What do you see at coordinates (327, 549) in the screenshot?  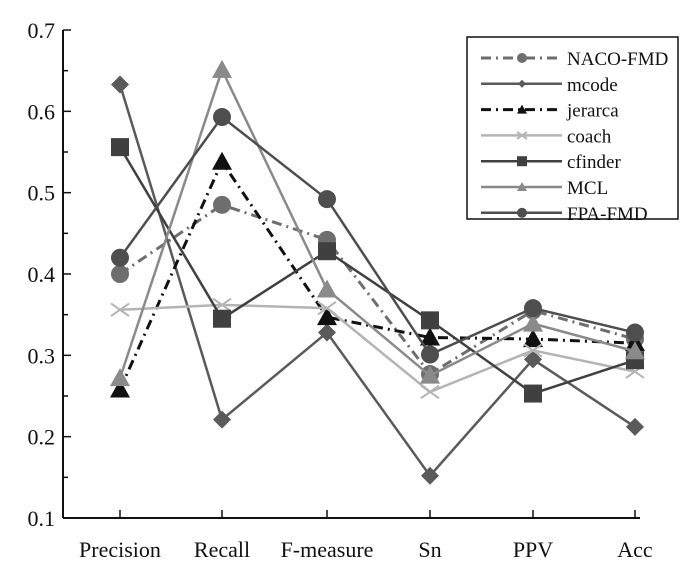 I see `x-tick-label: F-measure` at bounding box center [327, 549].